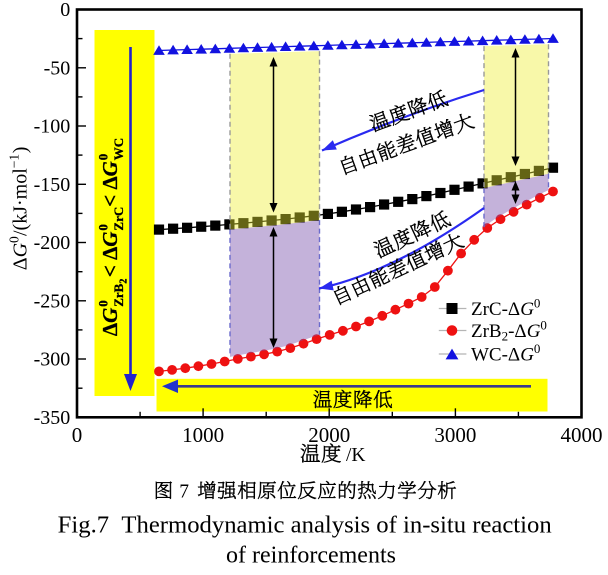 Image resolution: width=608 pixels, height=575 pixels. Describe the element at coordinates (52, 185) in the screenshot. I see `svg-text: -150` at that location.